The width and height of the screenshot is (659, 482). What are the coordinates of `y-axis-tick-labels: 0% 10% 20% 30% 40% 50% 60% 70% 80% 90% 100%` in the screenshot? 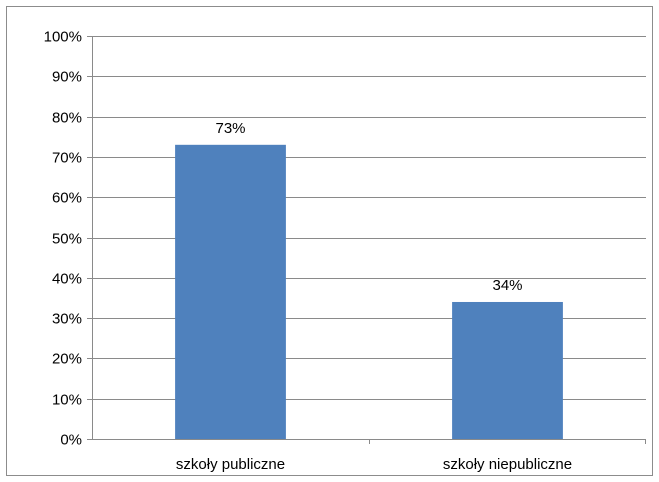 It's located at (63, 239).